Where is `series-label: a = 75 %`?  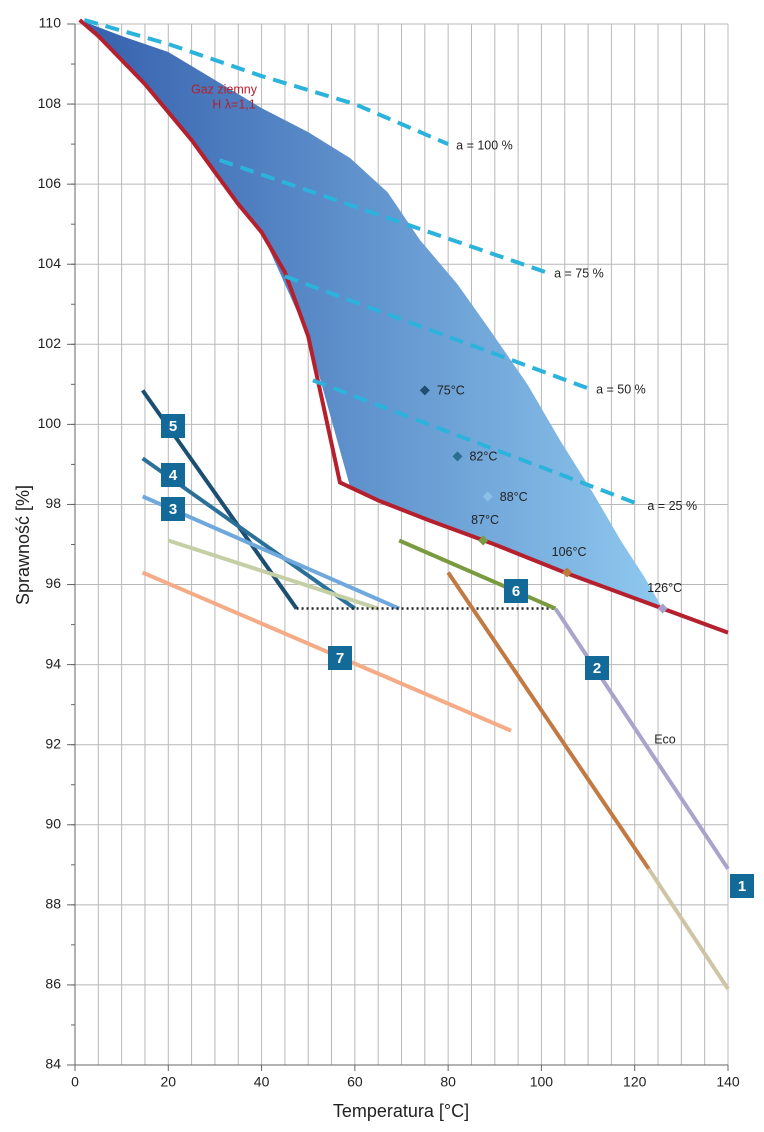 series-label: a = 75 % is located at coordinates (579, 274).